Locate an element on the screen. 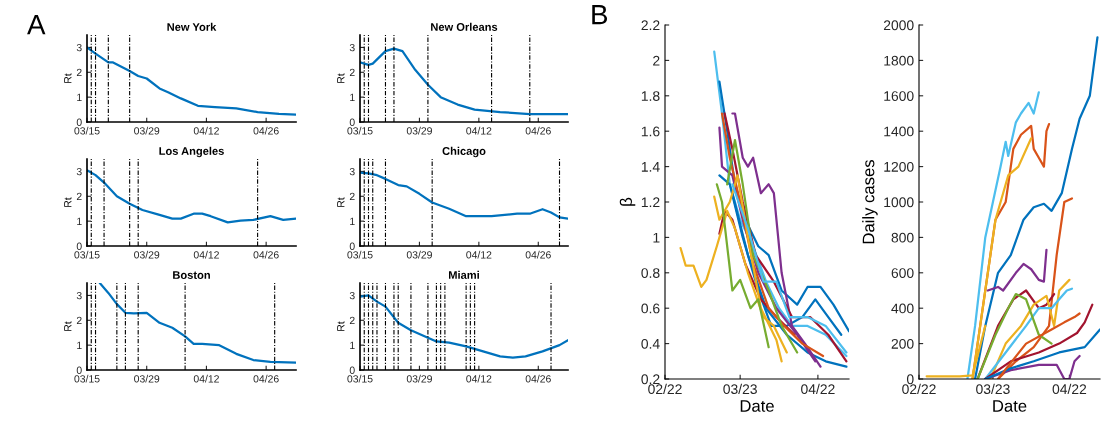  chart-title: New York is located at coordinates (192, 26).